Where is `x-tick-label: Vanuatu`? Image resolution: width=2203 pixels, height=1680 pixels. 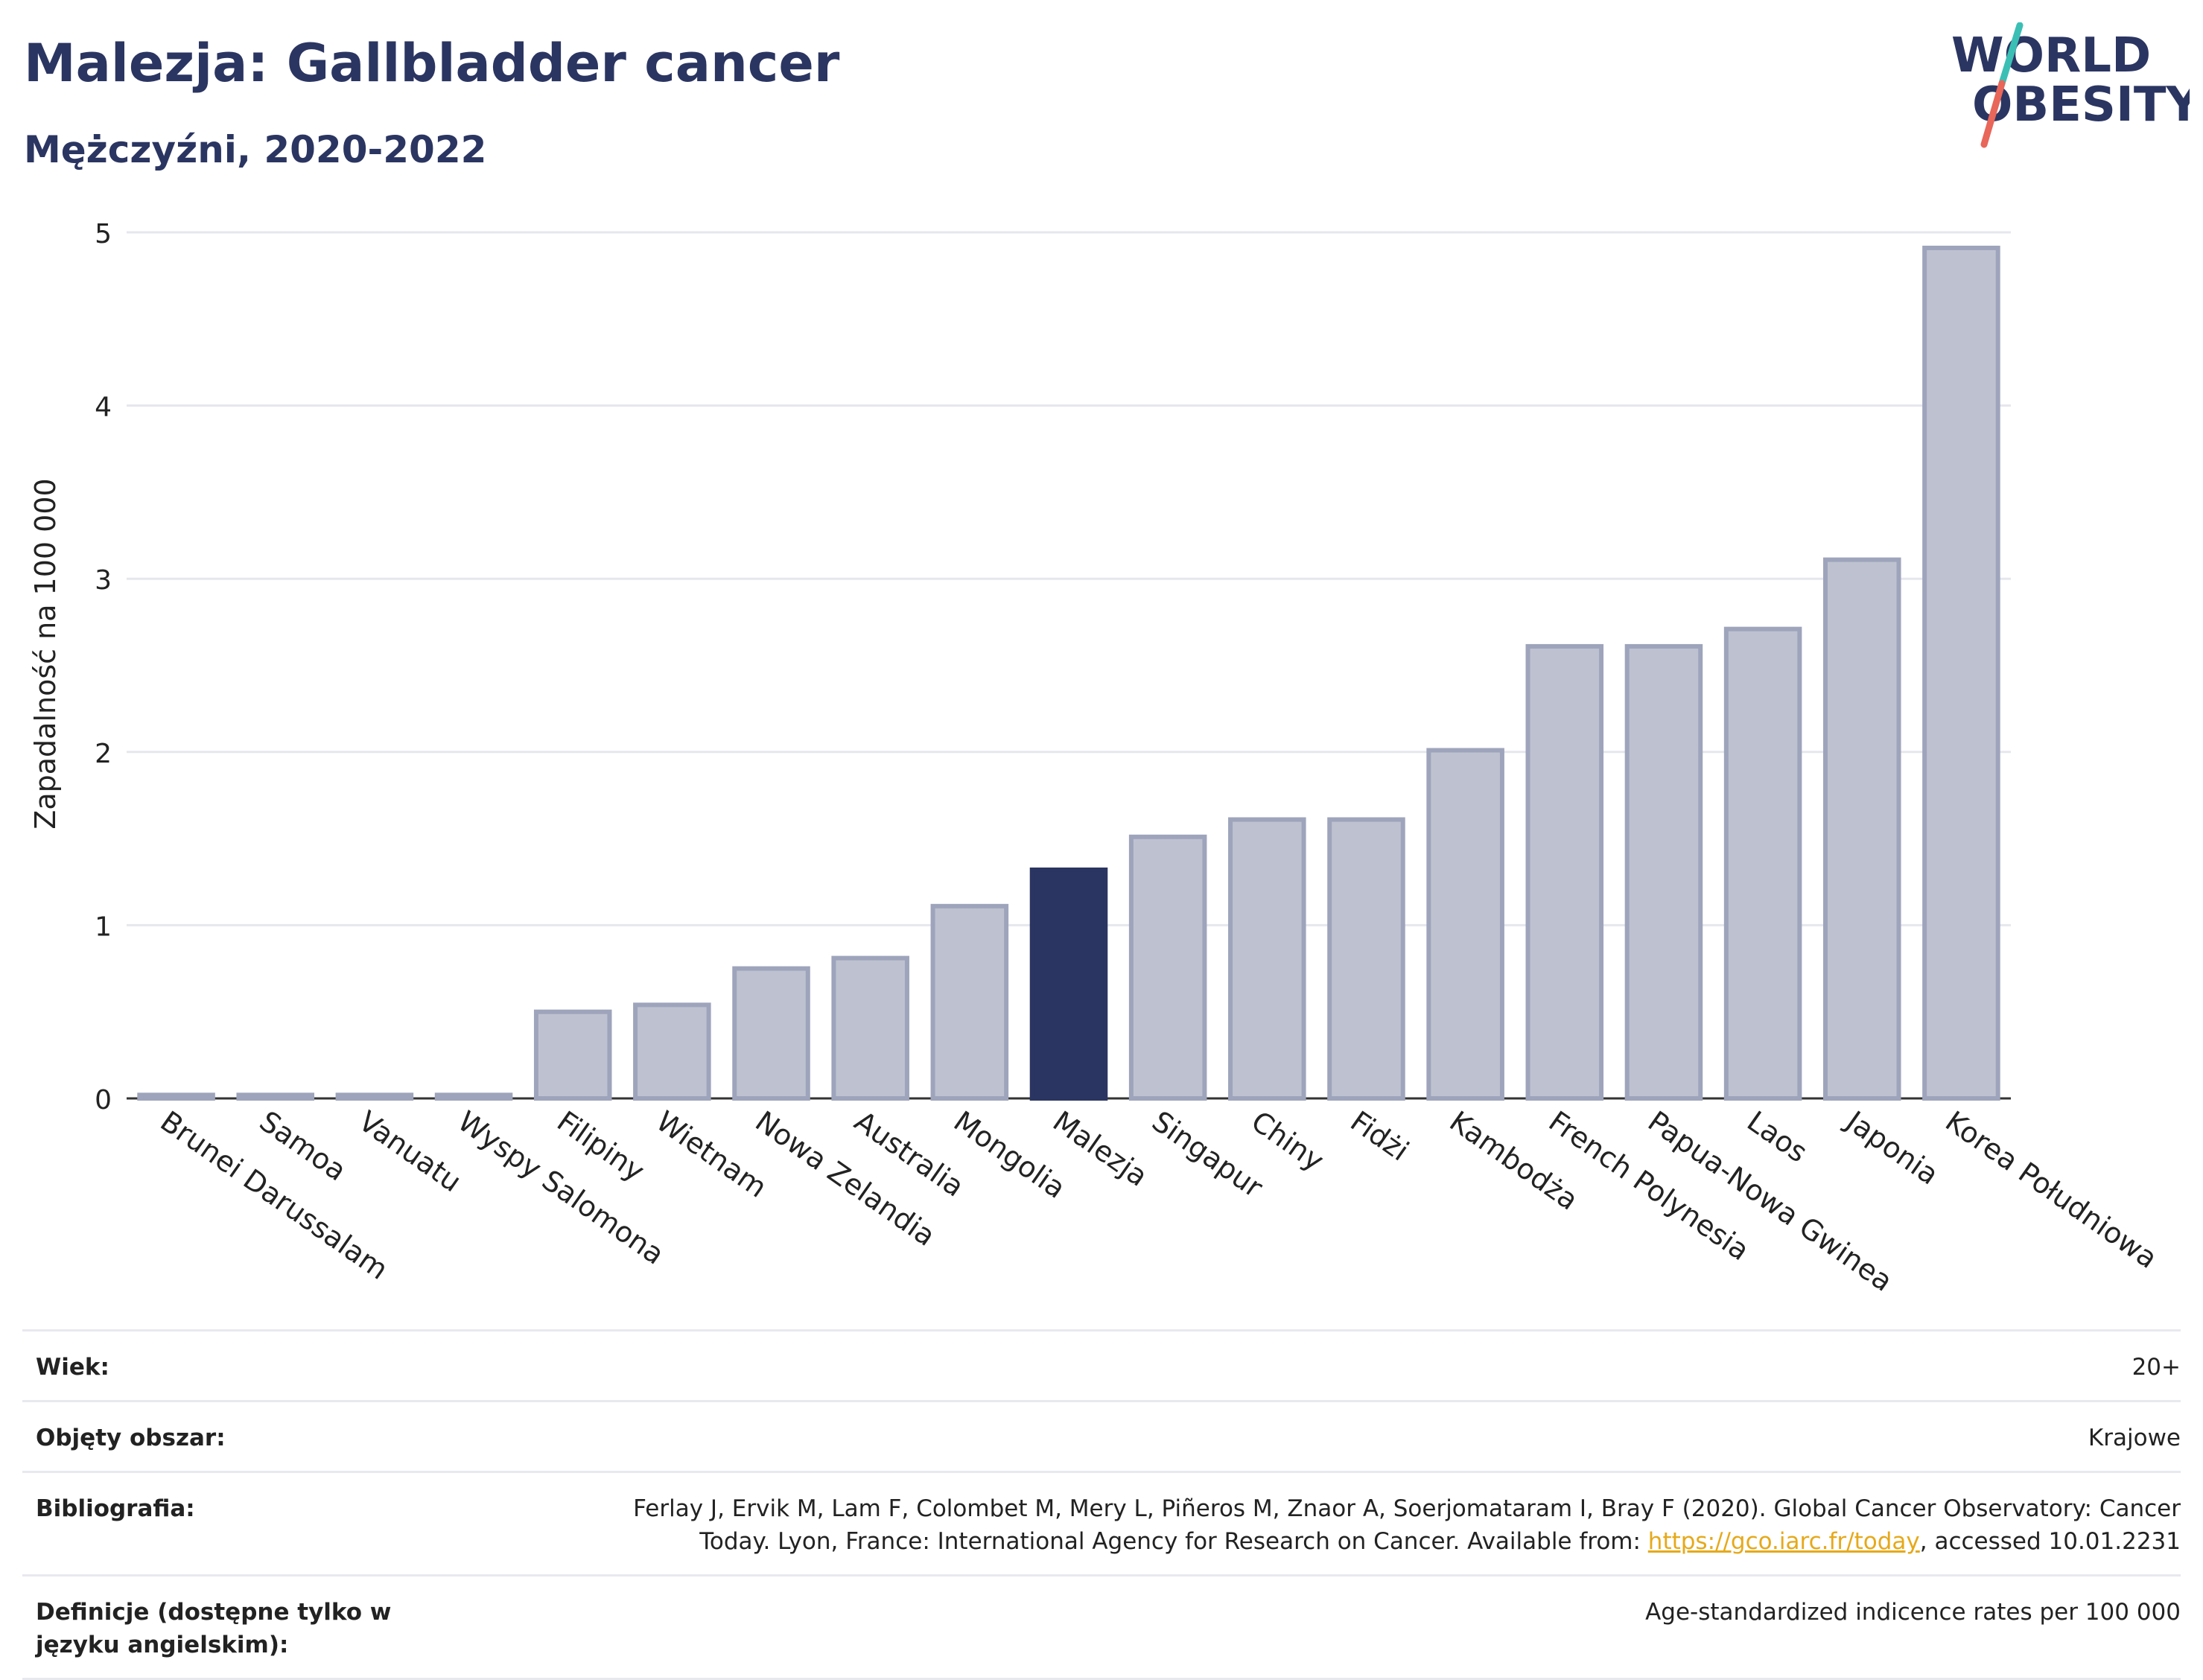 x-tick-label: Vanuatu is located at coordinates (410, 1151).